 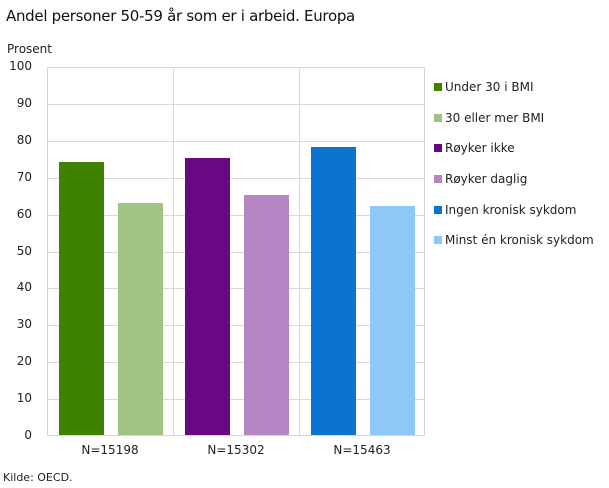 I want to click on legend-label: Ingen kronisk sykdom, so click(x=511, y=209).